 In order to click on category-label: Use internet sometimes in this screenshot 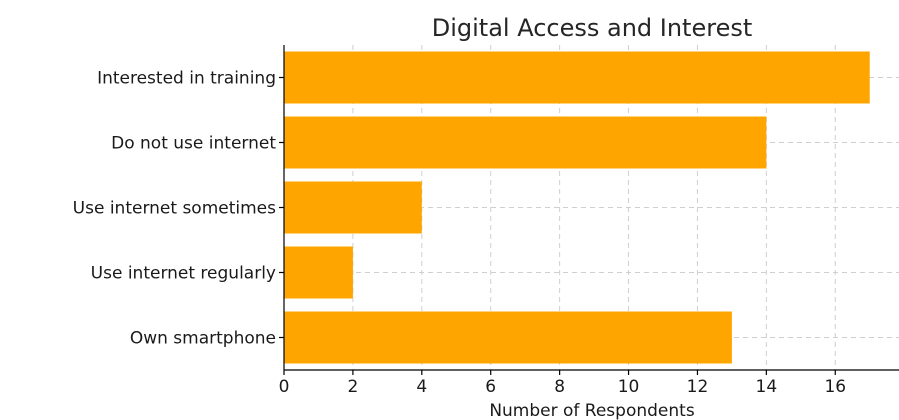, I will do `click(174, 209)`.